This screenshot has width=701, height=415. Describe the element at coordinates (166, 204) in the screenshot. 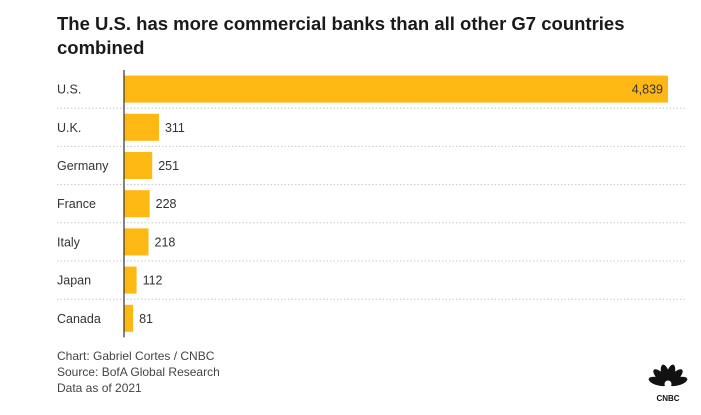

I see `value-label: 228` at that location.